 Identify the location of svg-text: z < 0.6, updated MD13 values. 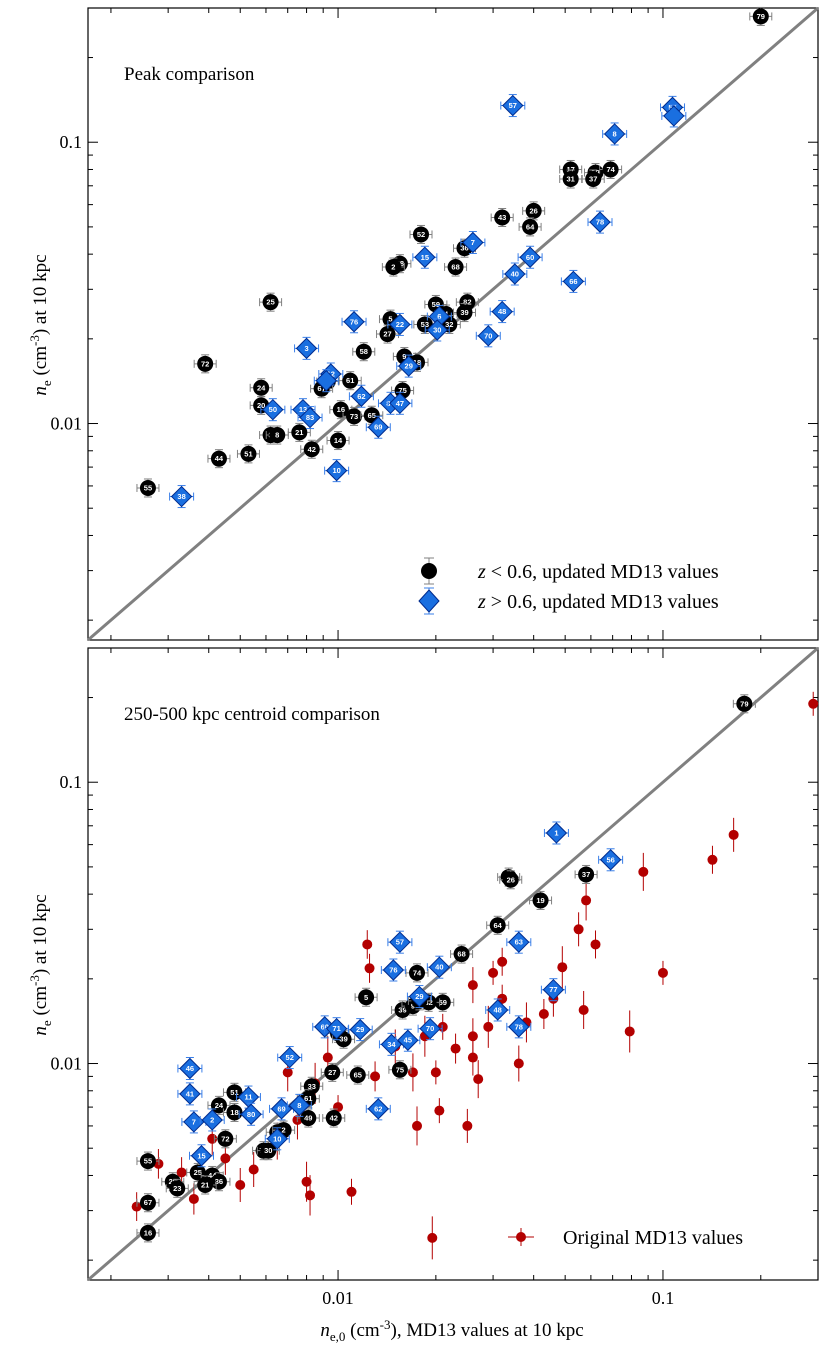
(598, 572).